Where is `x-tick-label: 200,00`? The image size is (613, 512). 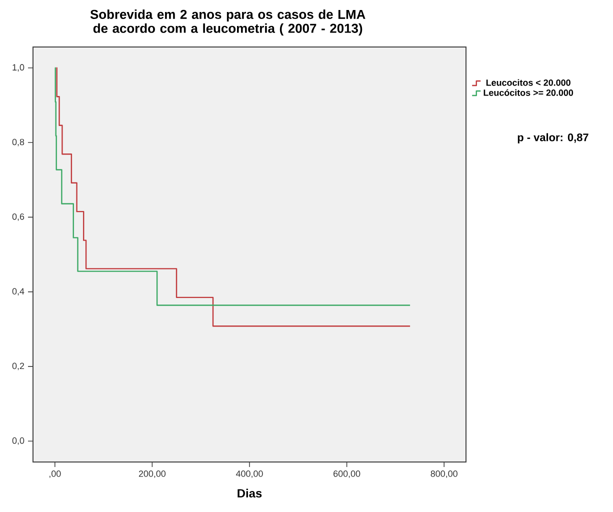 x-tick-label: 200,00 is located at coordinates (152, 474).